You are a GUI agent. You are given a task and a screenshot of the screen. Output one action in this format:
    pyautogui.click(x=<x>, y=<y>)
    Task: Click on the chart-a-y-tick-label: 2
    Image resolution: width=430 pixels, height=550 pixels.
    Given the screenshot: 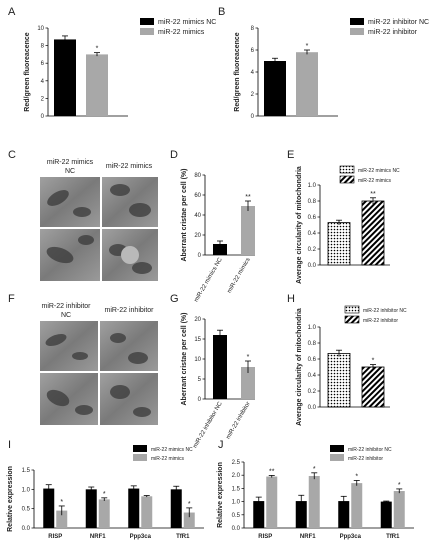 What is the action you would take?
    pyautogui.click(x=43, y=99)
    